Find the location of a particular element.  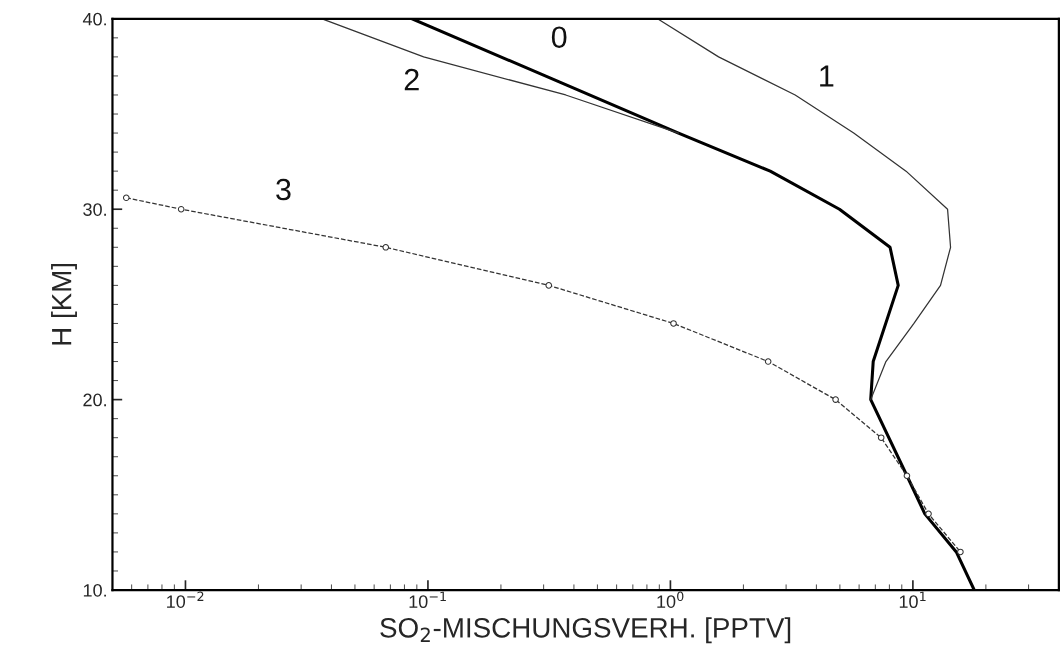

series-label: 2 is located at coordinates (411, 79).